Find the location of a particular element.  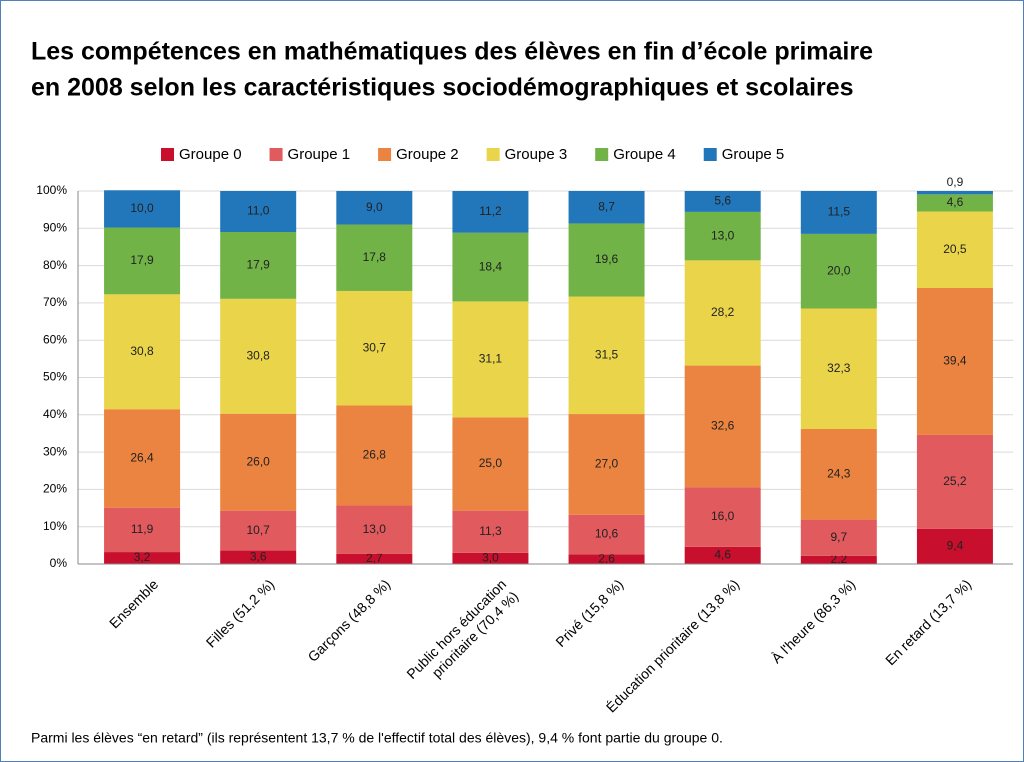

y-tick-label: 20% is located at coordinates (55, 489).